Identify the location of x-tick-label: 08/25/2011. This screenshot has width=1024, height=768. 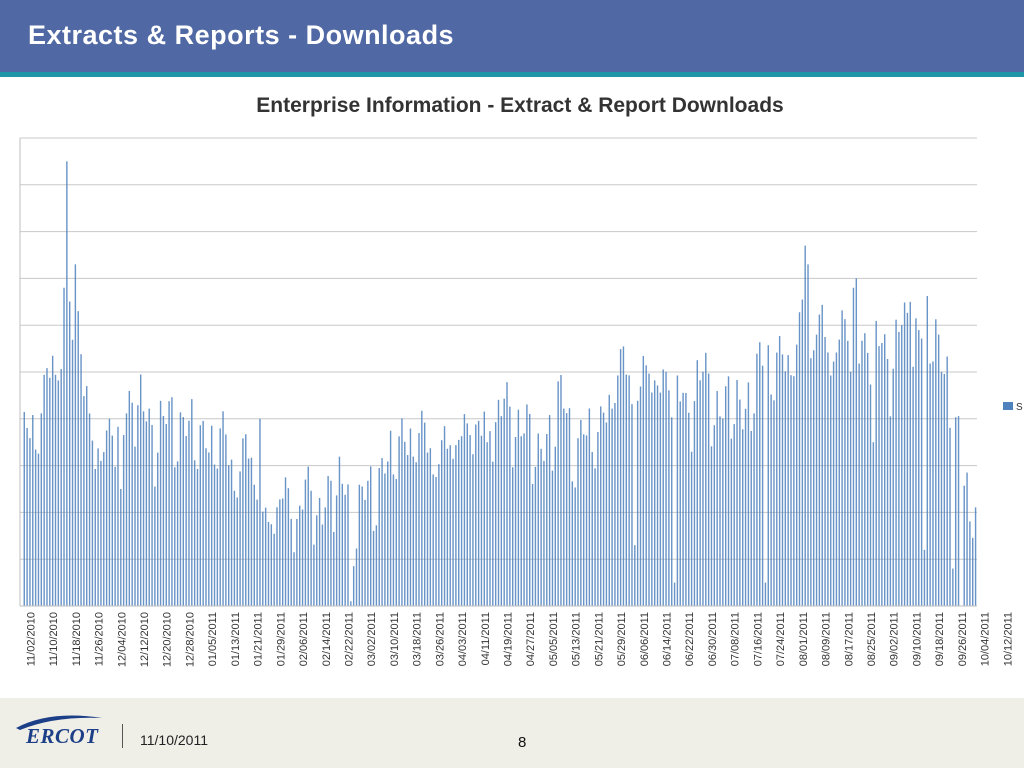
(872, 639).